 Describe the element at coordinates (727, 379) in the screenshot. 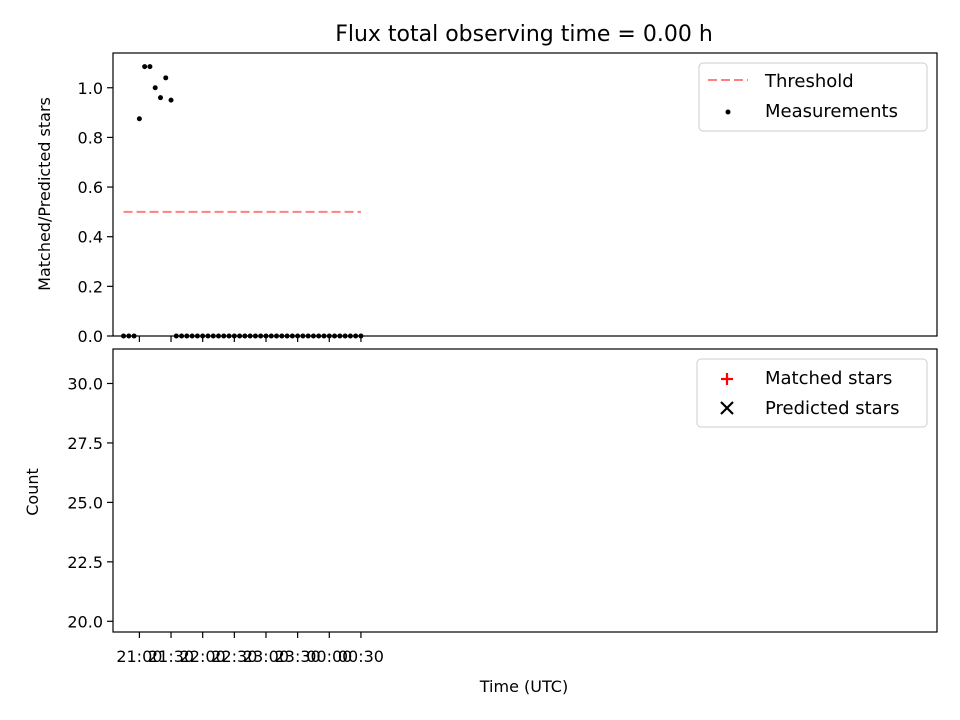

I see `matched-legend-icon` at that location.